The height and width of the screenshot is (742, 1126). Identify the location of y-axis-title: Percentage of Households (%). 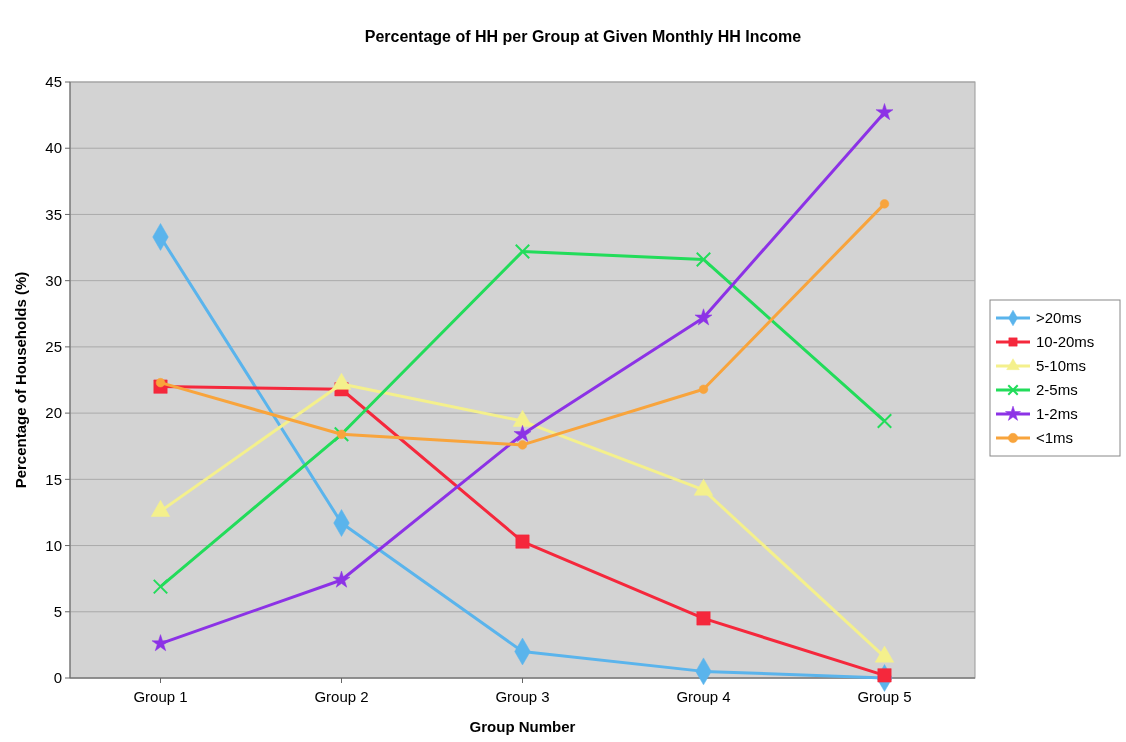
(20, 380).